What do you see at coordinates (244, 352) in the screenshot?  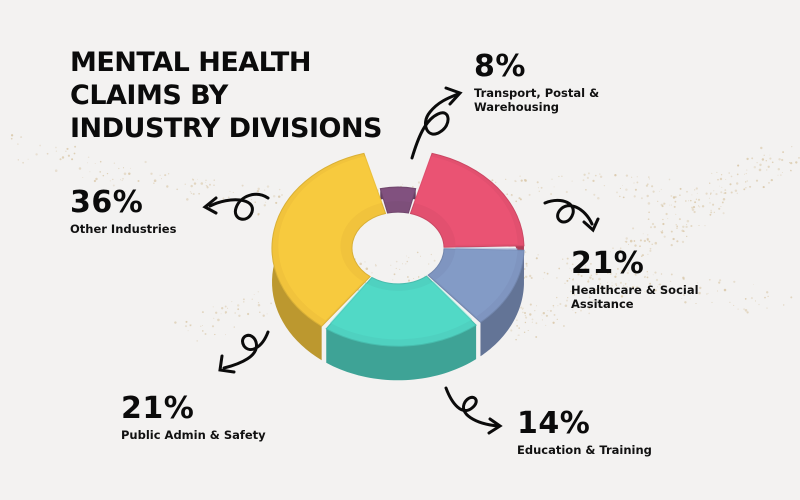 I see `swirl-arrow-public` at bounding box center [244, 352].